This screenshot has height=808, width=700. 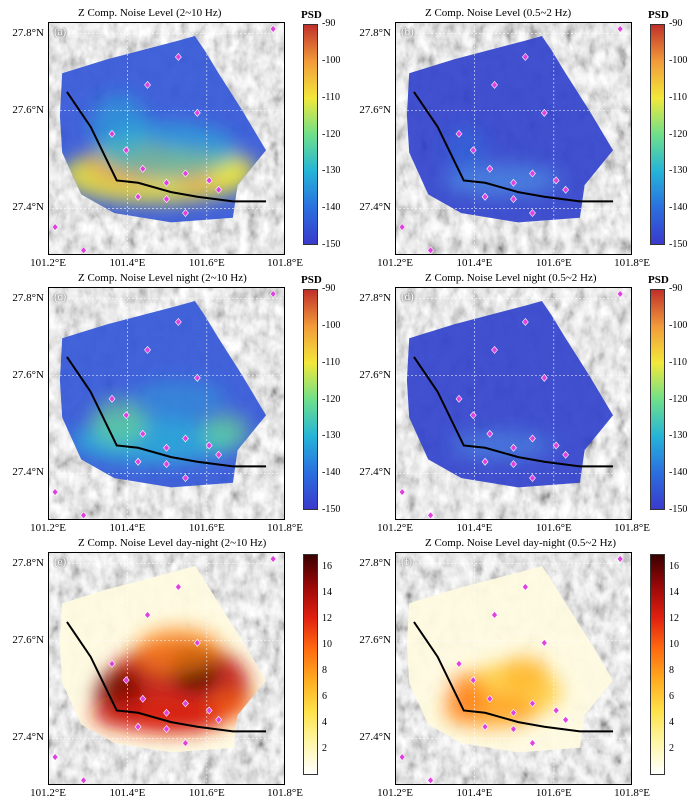 What do you see at coordinates (150, 13) in the screenshot?
I see `panel-title: Z Comp. Noise Level (2~10 Hz)` at bounding box center [150, 13].